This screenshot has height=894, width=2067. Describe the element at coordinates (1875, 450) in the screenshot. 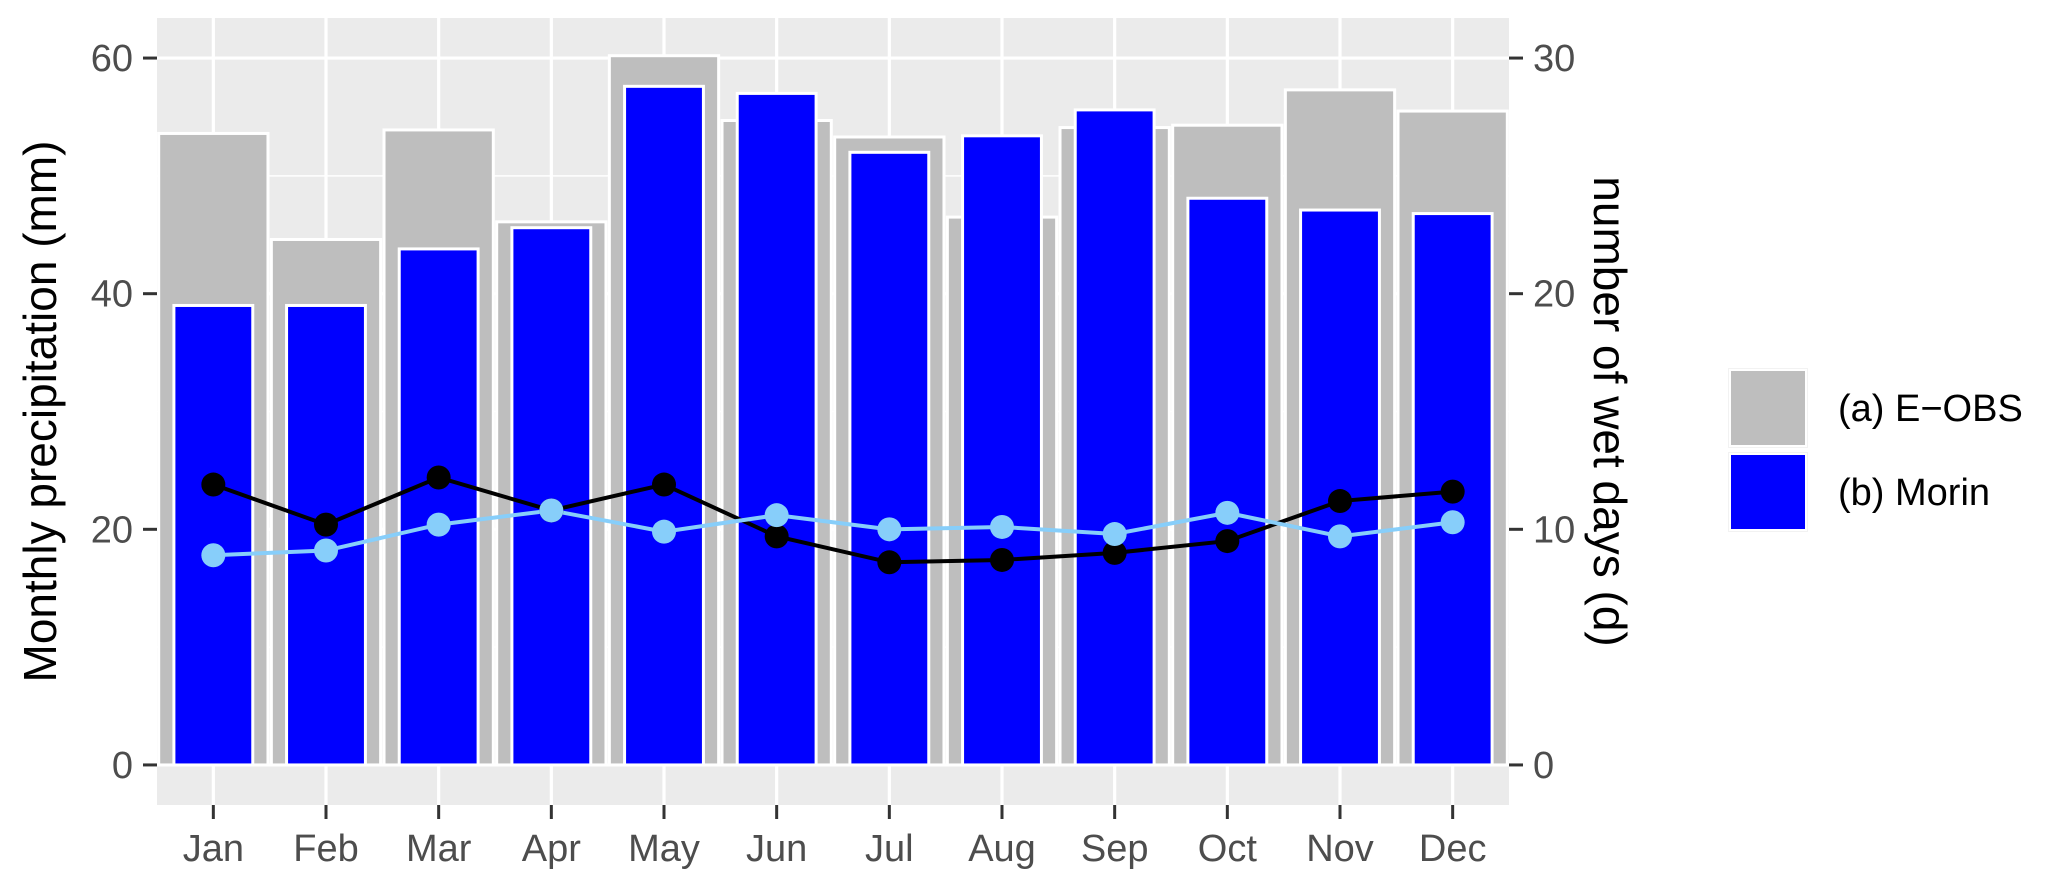

I see `legend: (a) E−OBS (b) Morin` at that location.